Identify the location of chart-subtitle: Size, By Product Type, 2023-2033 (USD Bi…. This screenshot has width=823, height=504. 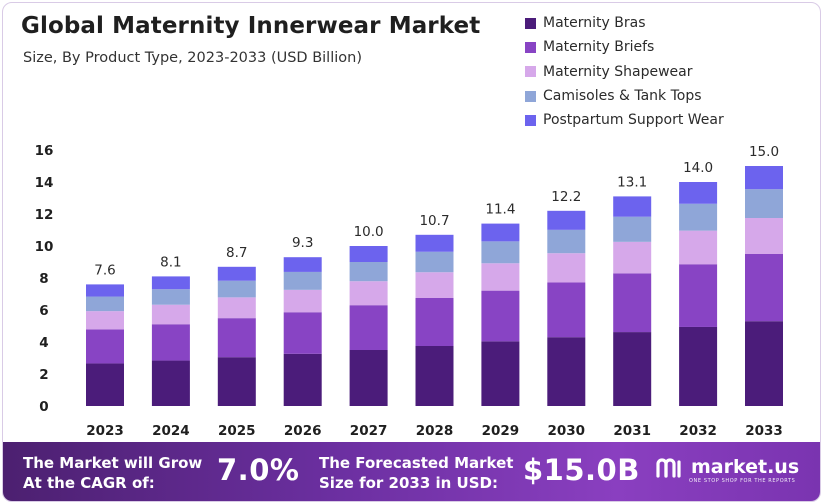
(192, 58).